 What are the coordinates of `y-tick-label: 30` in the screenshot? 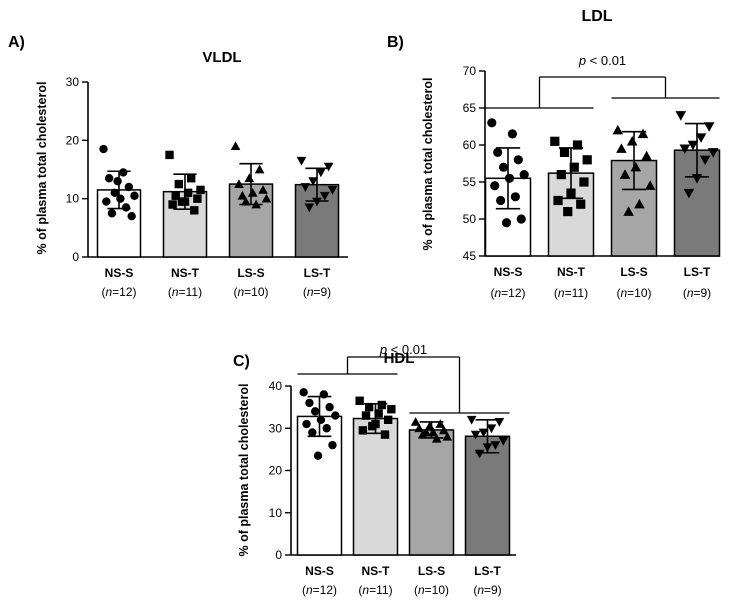 It's located at (73, 82).